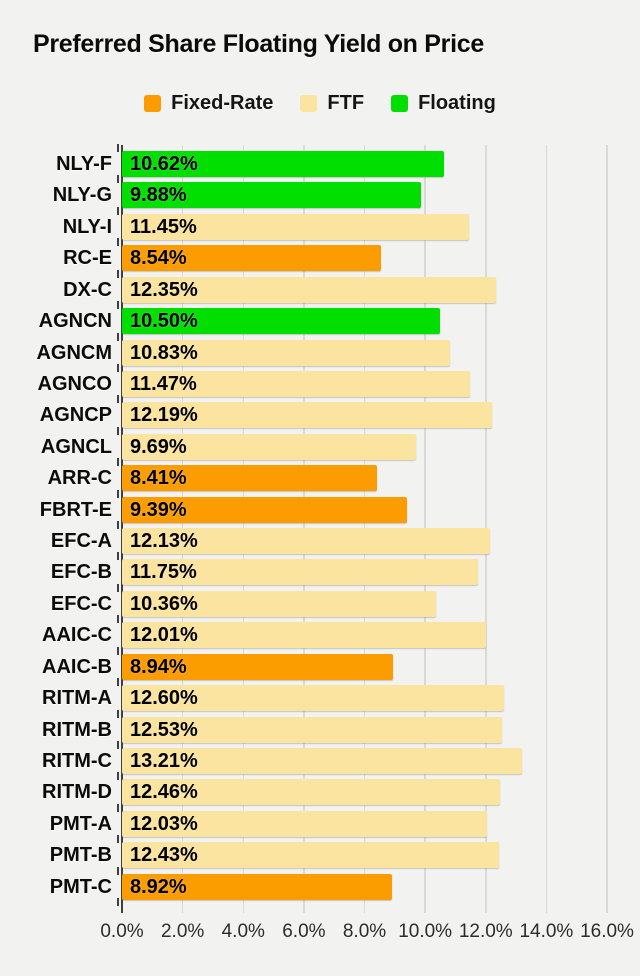 Image resolution: width=640 pixels, height=976 pixels. Describe the element at coordinates (87, 289) in the screenshot. I see `category-label: DX-C` at that location.